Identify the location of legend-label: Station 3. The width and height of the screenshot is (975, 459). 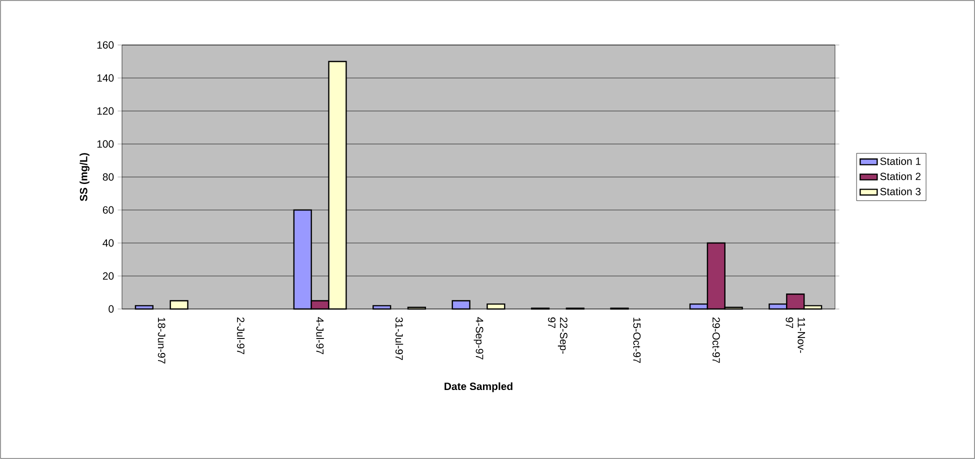
(900, 192).